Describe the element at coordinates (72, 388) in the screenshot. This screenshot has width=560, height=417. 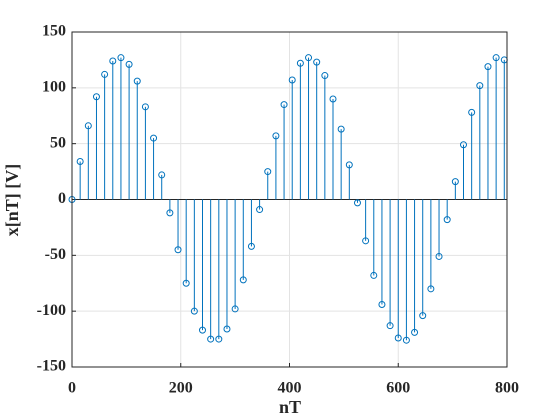
I see `x-tick-label: 0` at that location.